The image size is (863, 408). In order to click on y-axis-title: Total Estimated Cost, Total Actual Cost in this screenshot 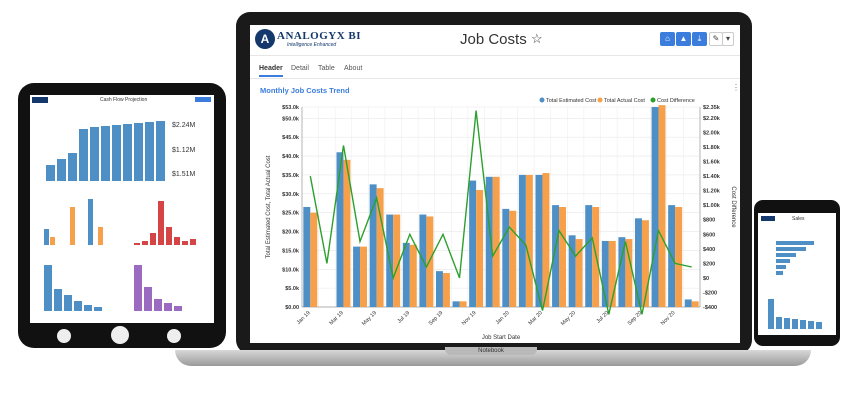, I will do `click(269, 206)`.